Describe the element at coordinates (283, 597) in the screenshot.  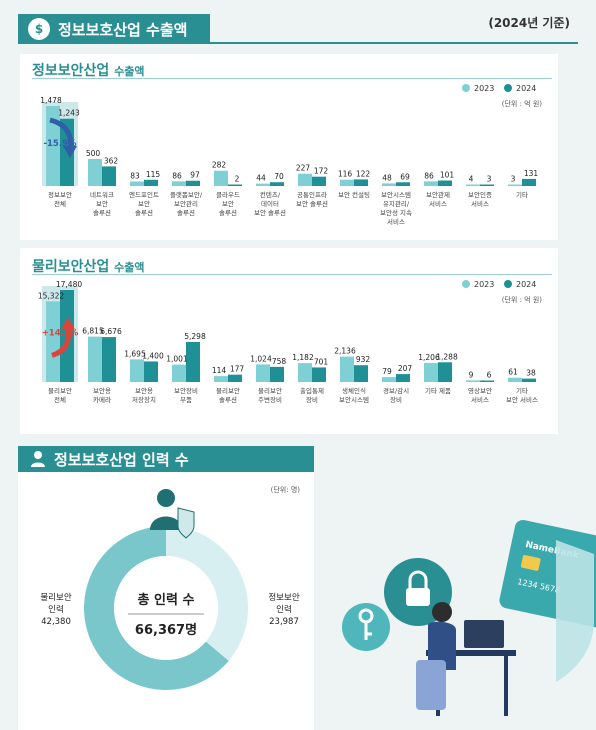
I see `info-label: 정보보안` at that location.